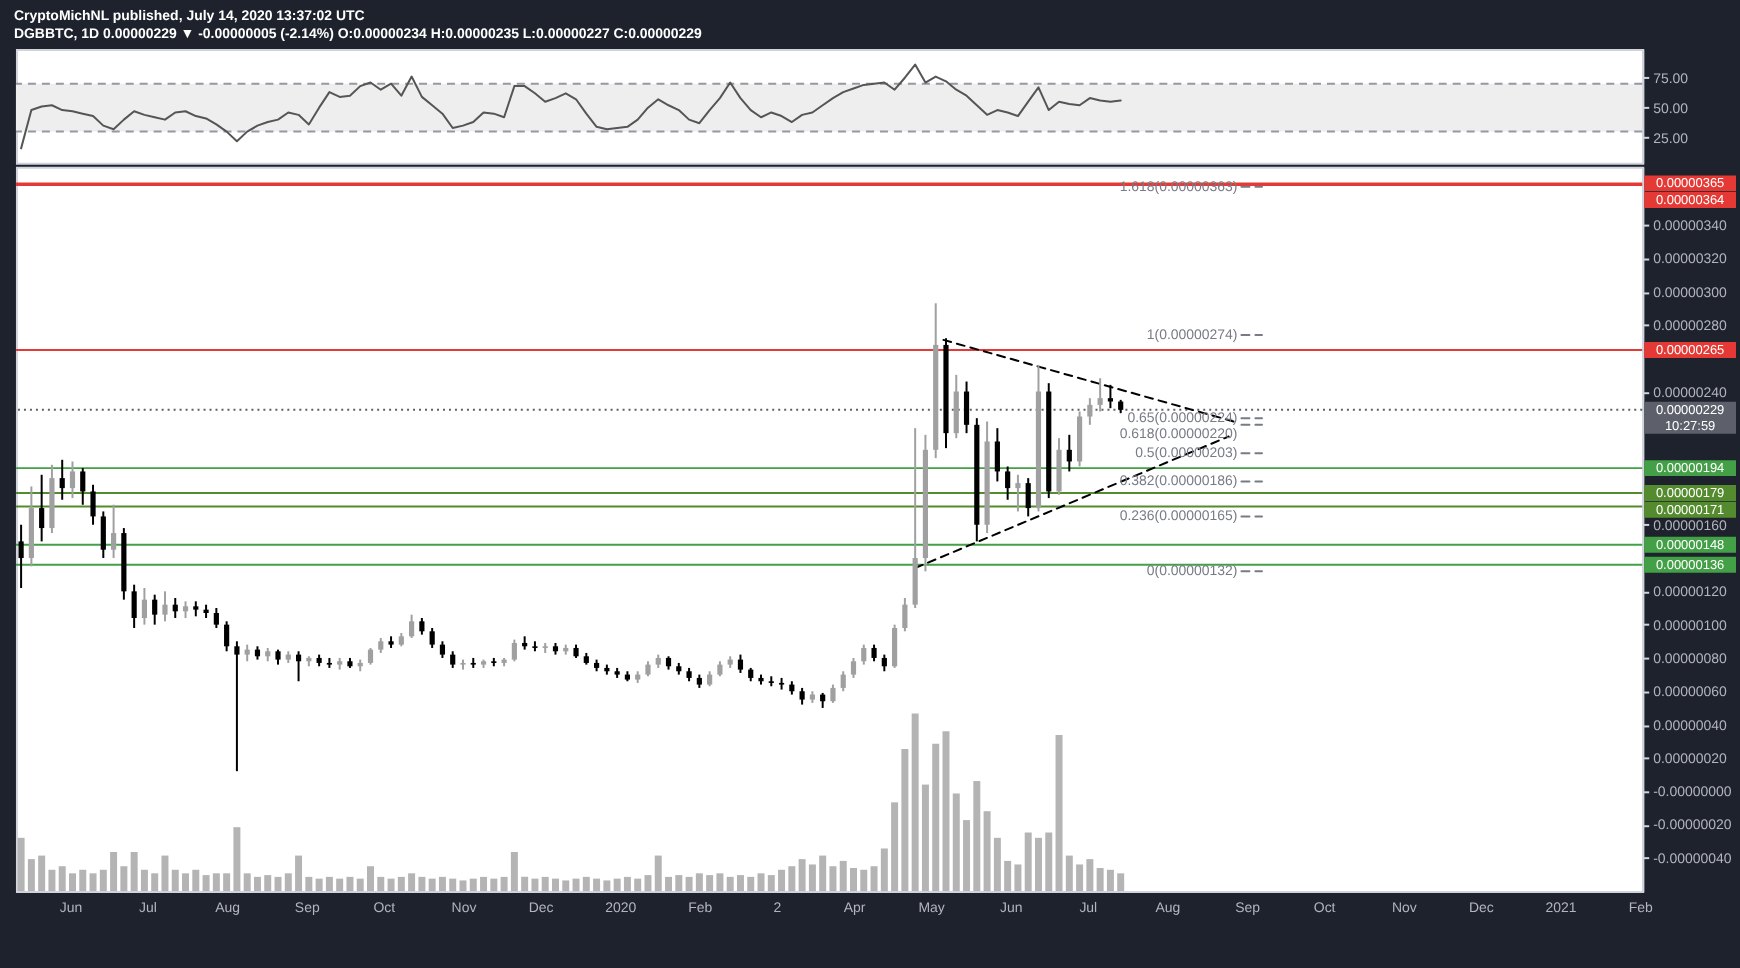  Describe the element at coordinates (571, 106) in the screenshot. I see `line-series` at that location.